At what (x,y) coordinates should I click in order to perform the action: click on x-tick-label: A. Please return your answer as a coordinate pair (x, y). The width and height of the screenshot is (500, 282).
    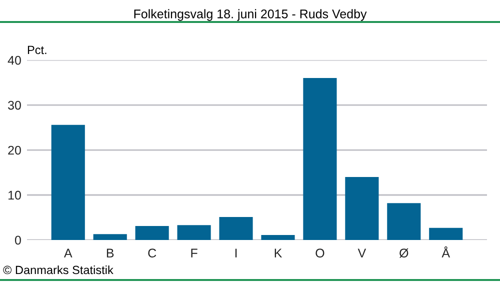
    Looking at the image, I should click on (68, 253).